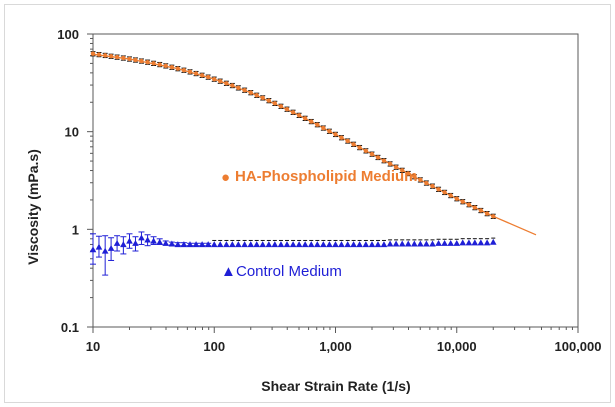 Image resolution: width=615 pixels, height=407 pixels. Describe the element at coordinates (75, 229) in the screenshot. I see `y-tick-label: 1` at that location.